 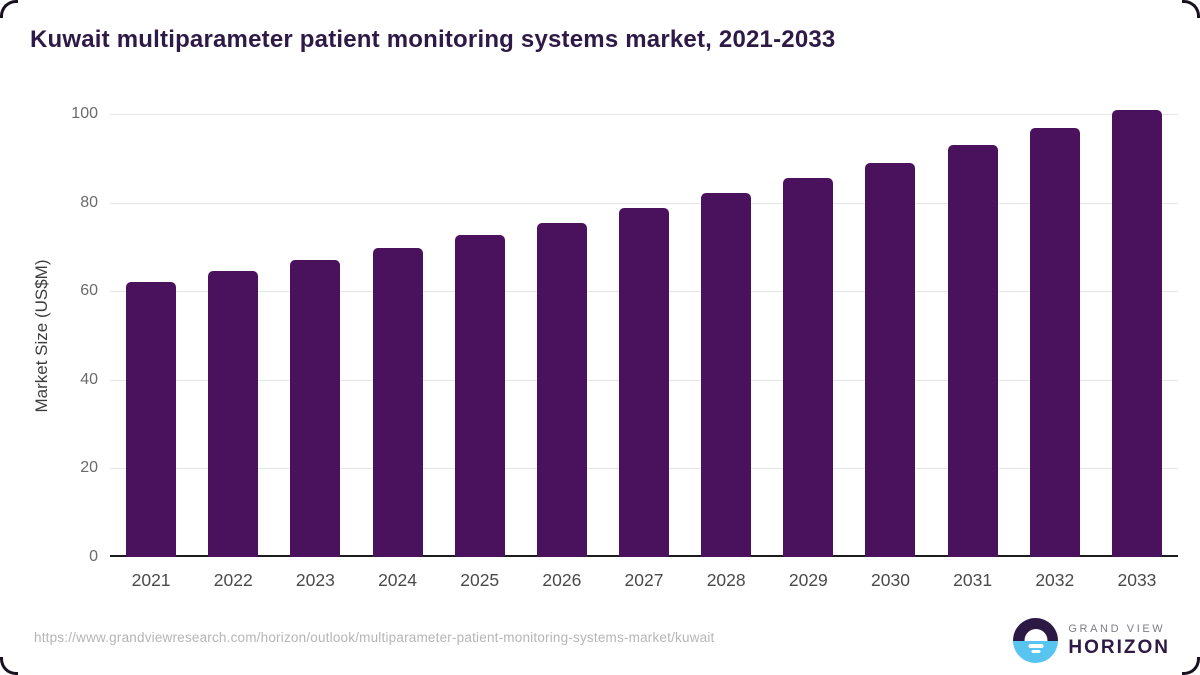 I want to click on y-tick-label-100: 100, so click(x=84, y=113).